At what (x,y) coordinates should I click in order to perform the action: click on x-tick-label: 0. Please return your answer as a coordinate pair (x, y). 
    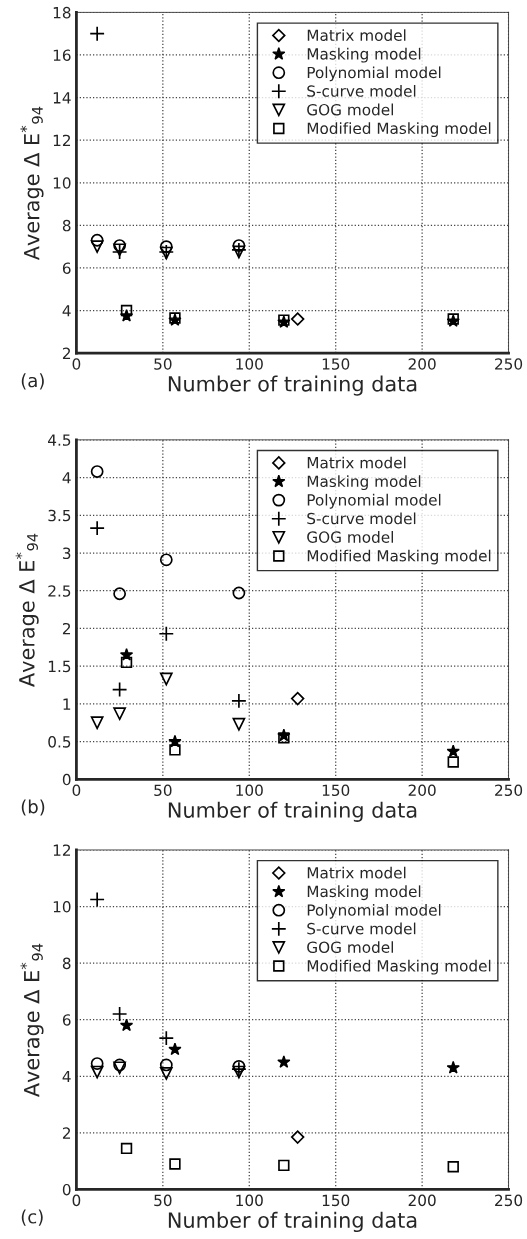
    Looking at the image, I should click on (76, 1200).